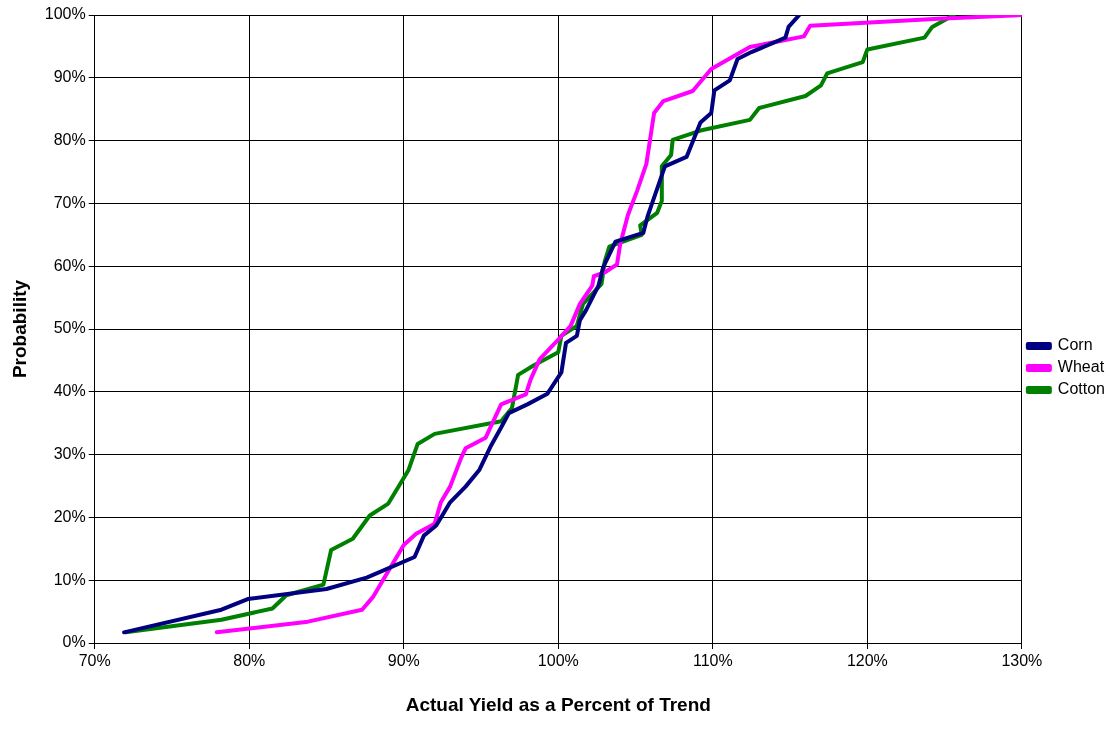 Image resolution: width=1115 pixels, height=735 pixels. Describe the element at coordinates (69, 202) in the screenshot. I see `y-tick-label: 70%` at that location.